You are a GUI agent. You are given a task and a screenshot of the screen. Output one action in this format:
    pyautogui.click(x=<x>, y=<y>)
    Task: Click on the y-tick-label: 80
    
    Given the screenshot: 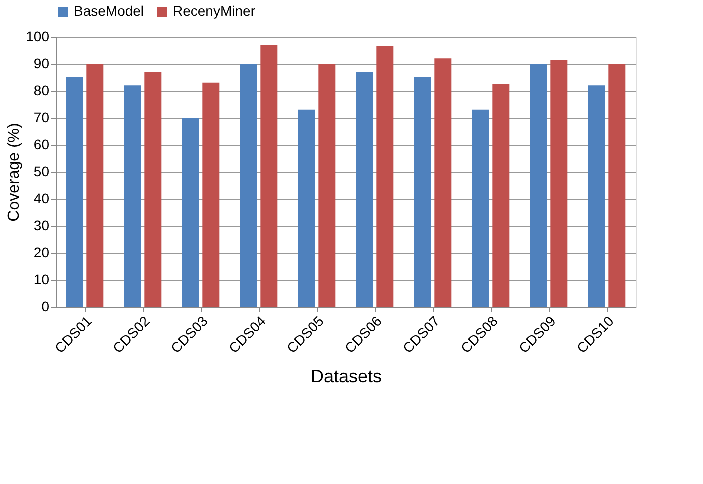 What is the action you would take?
    pyautogui.click(x=42, y=90)
    